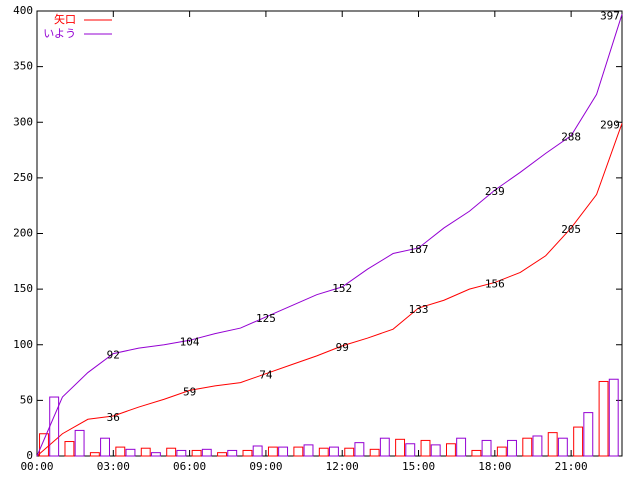 This screenshot has width=640, height=480. I want to click on data-label: 74, so click(266, 375).